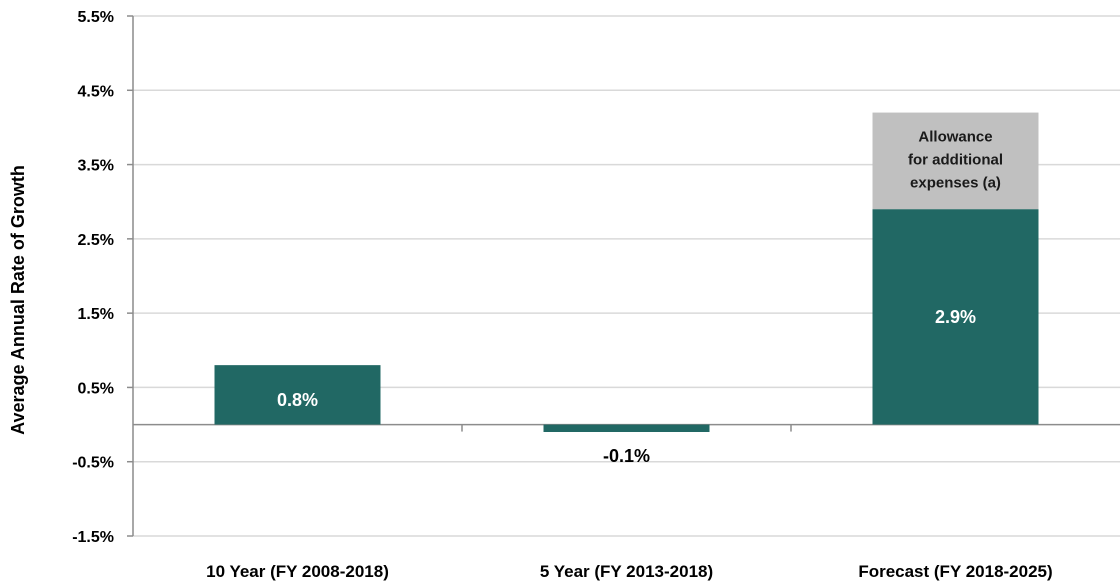 The height and width of the screenshot is (585, 1120). I want to click on y-tick-label: 4.5%, so click(96, 91).